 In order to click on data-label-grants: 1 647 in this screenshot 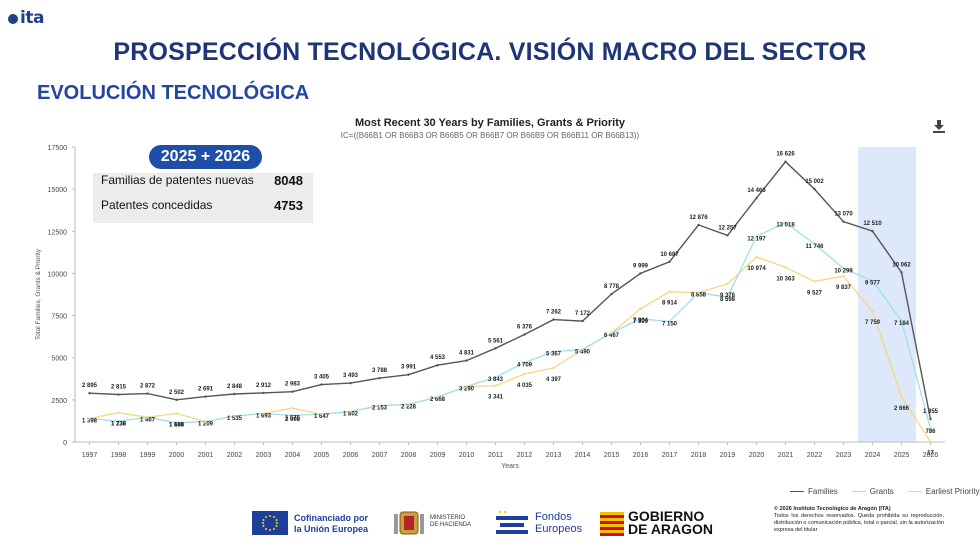, I will do `click(322, 417)`.